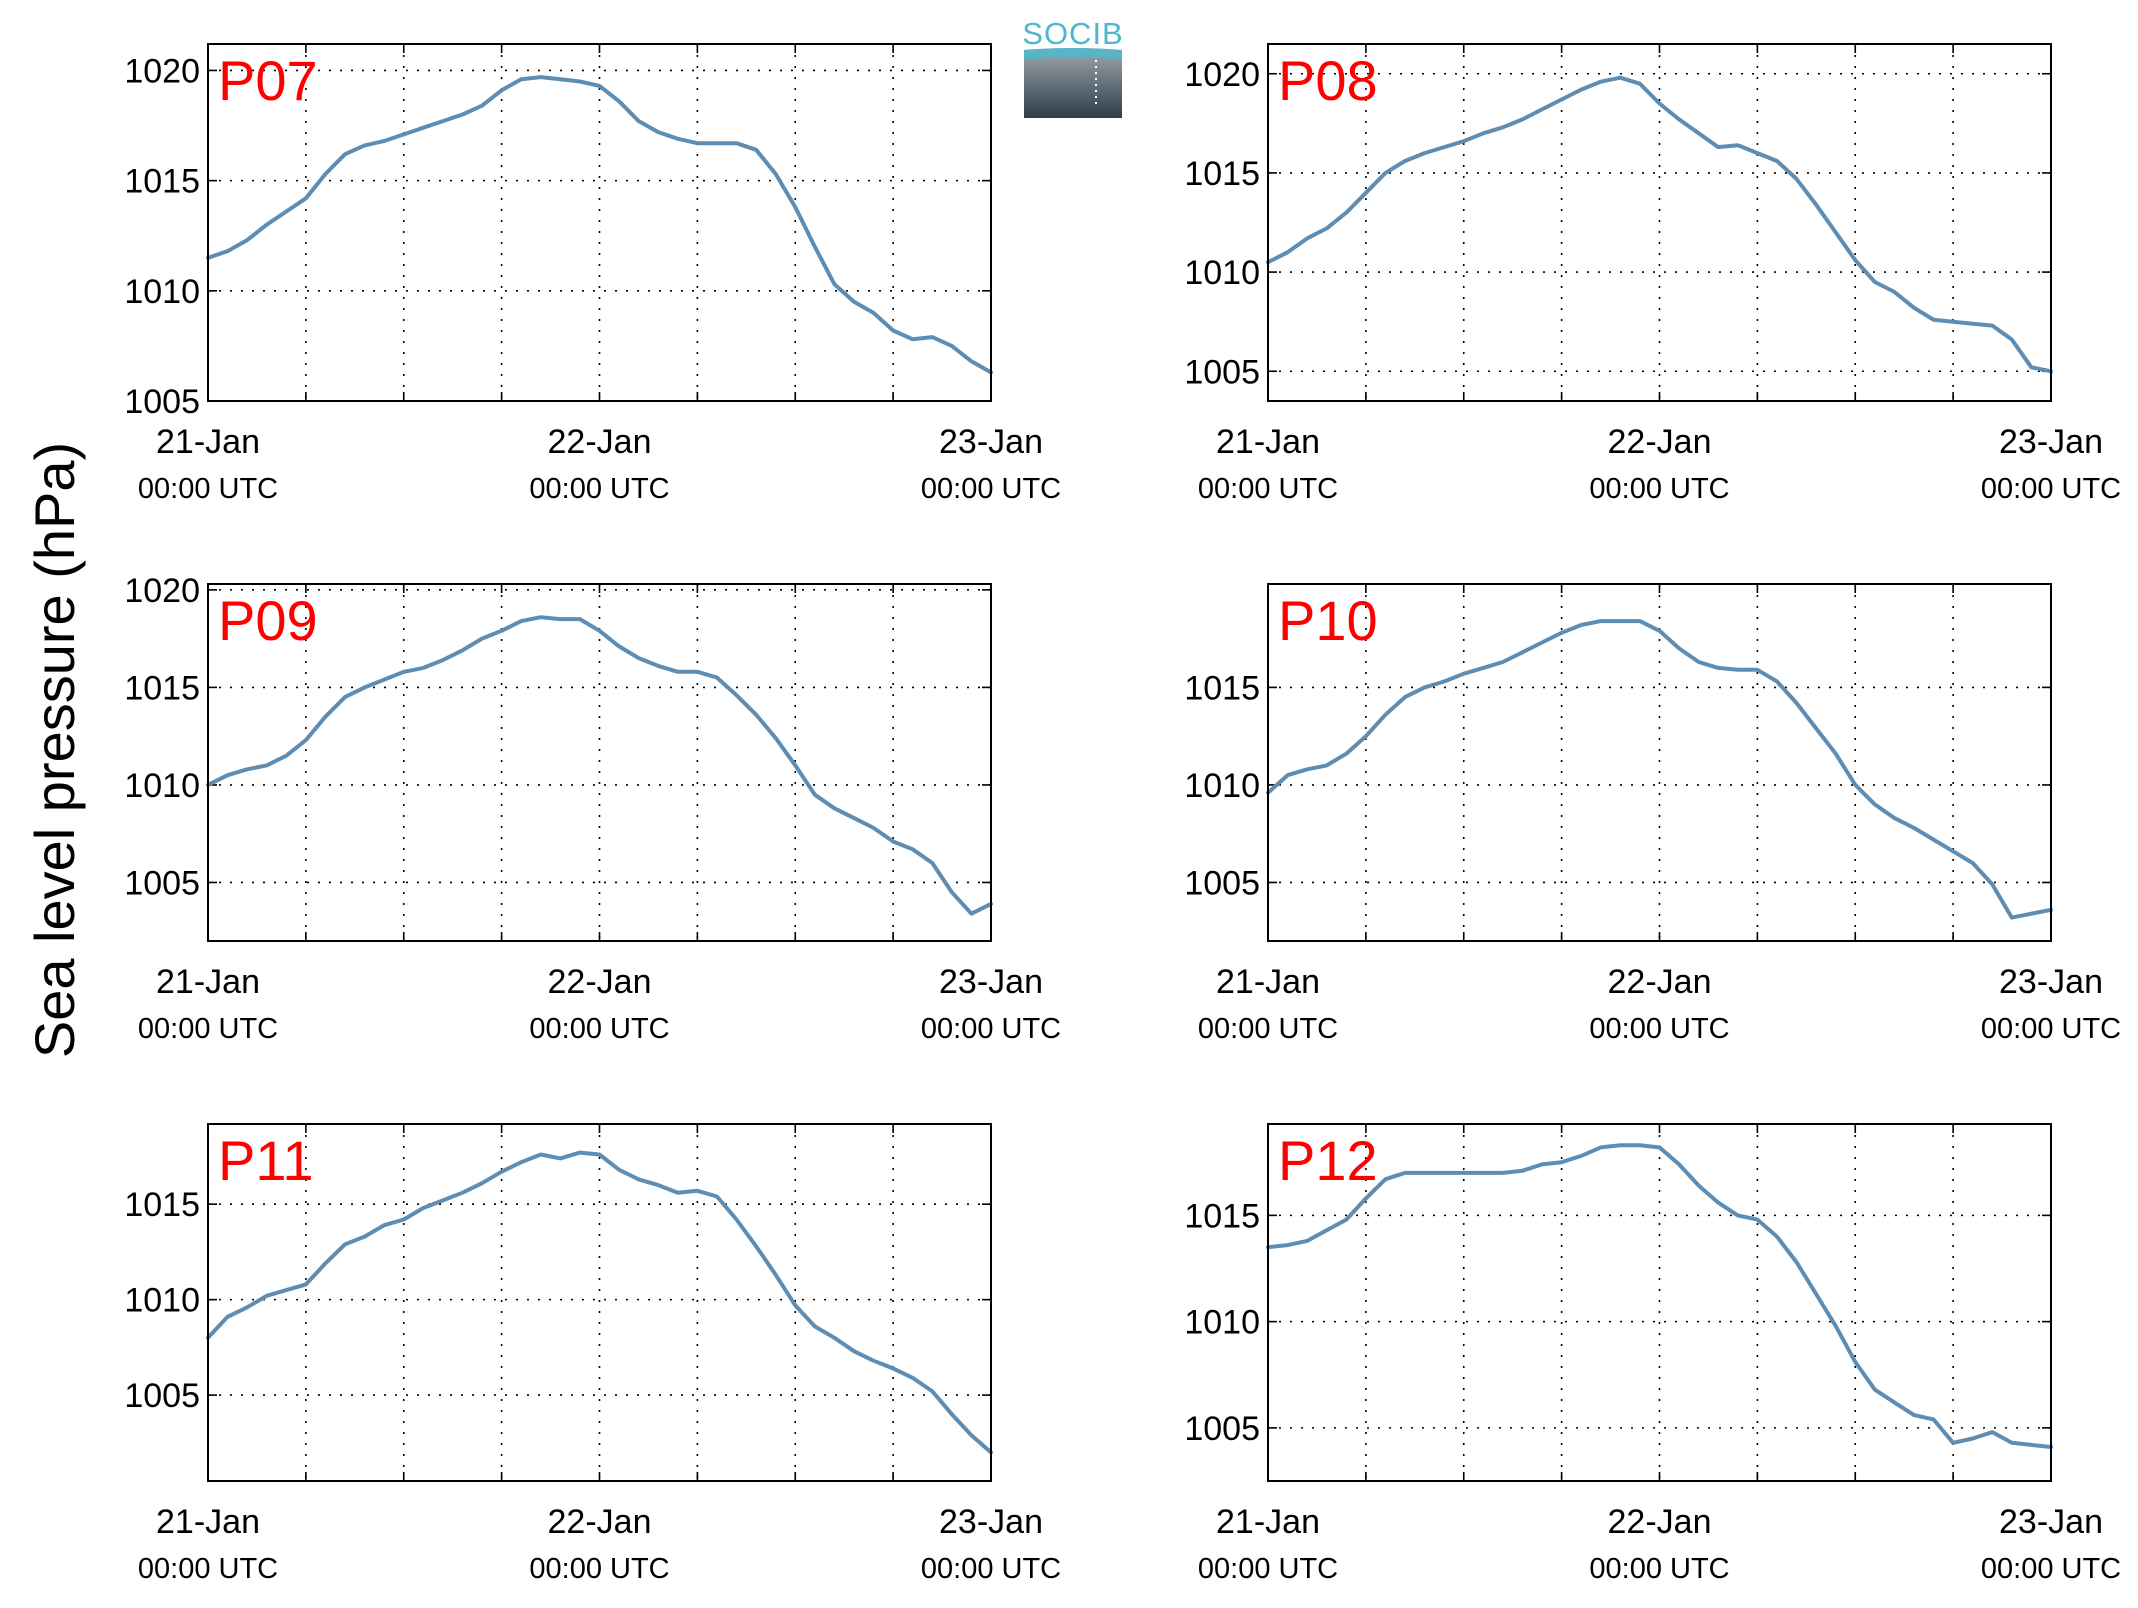 Image resolution: width=2138 pixels, height=1608 pixels. What do you see at coordinates (268, 80) in the screenshot?
I see `panel-title: P07` at bounding box center [268, 80].